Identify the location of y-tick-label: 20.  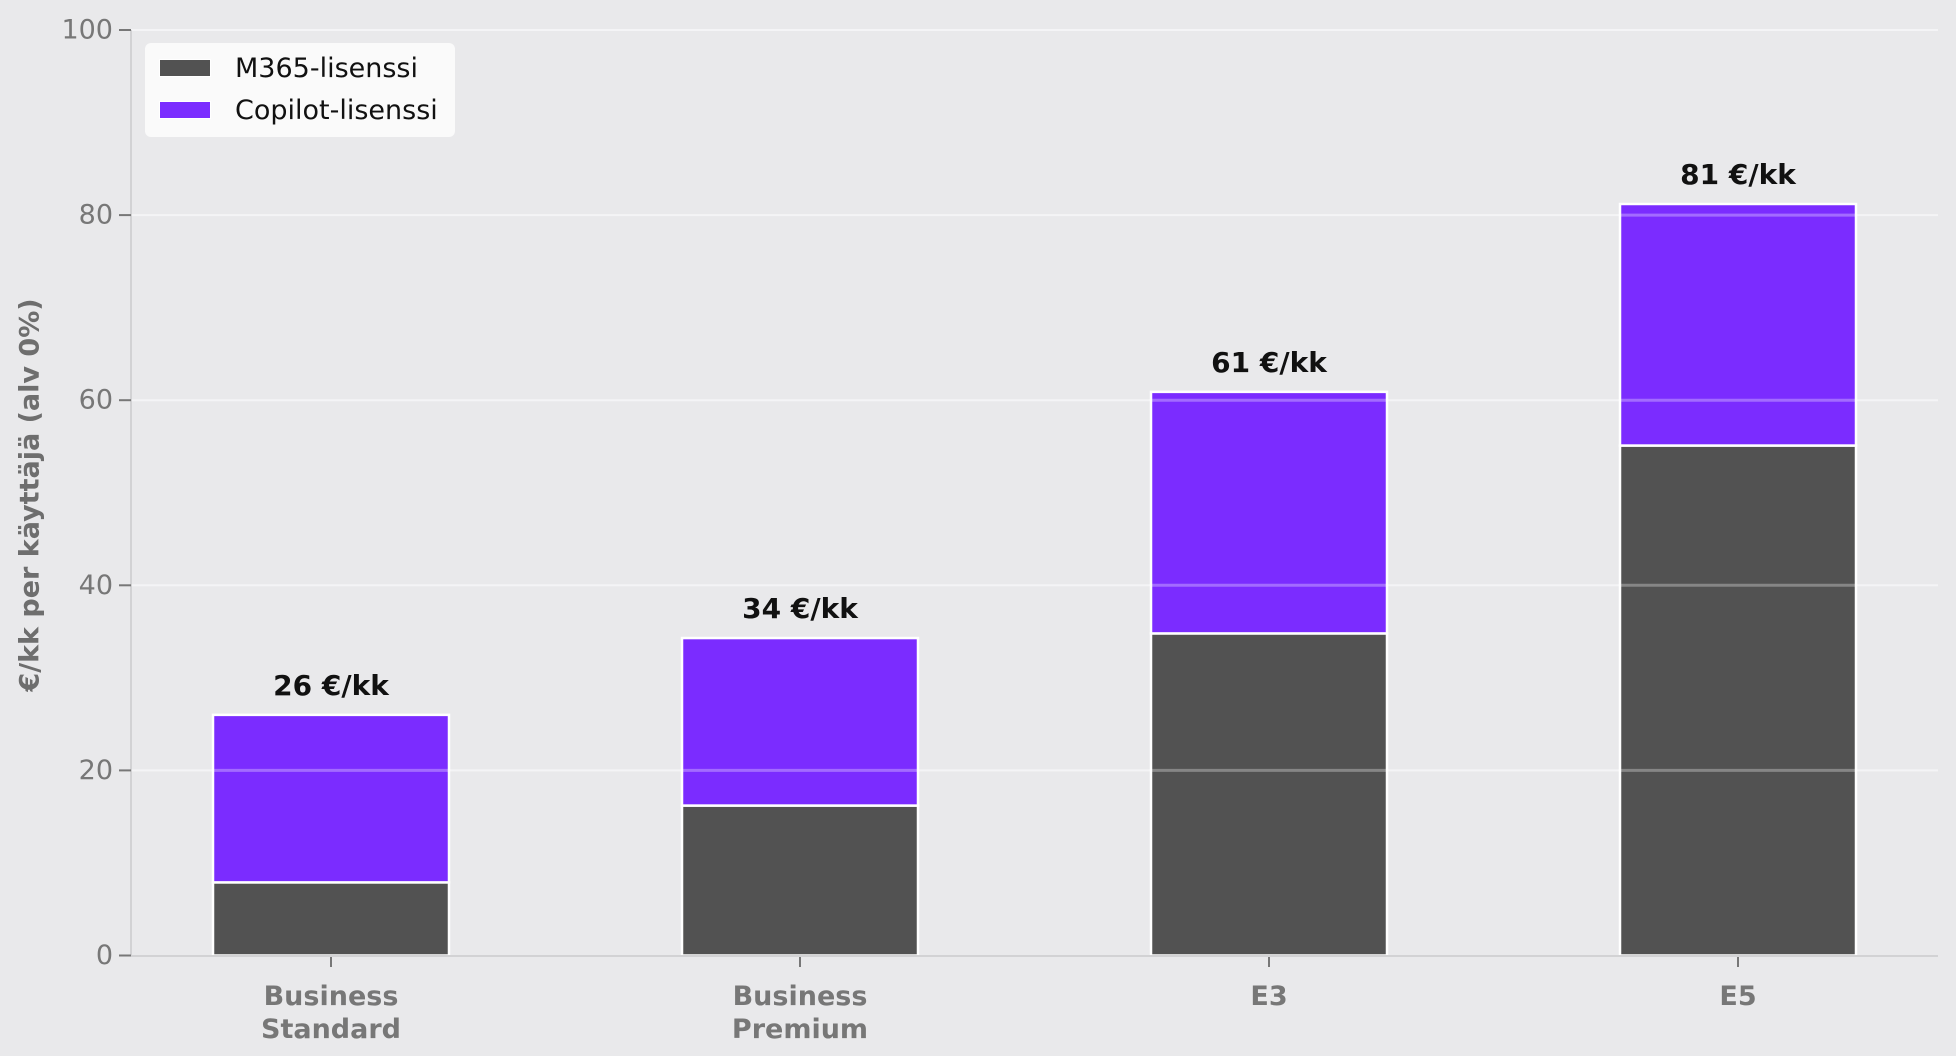
(96, 770).